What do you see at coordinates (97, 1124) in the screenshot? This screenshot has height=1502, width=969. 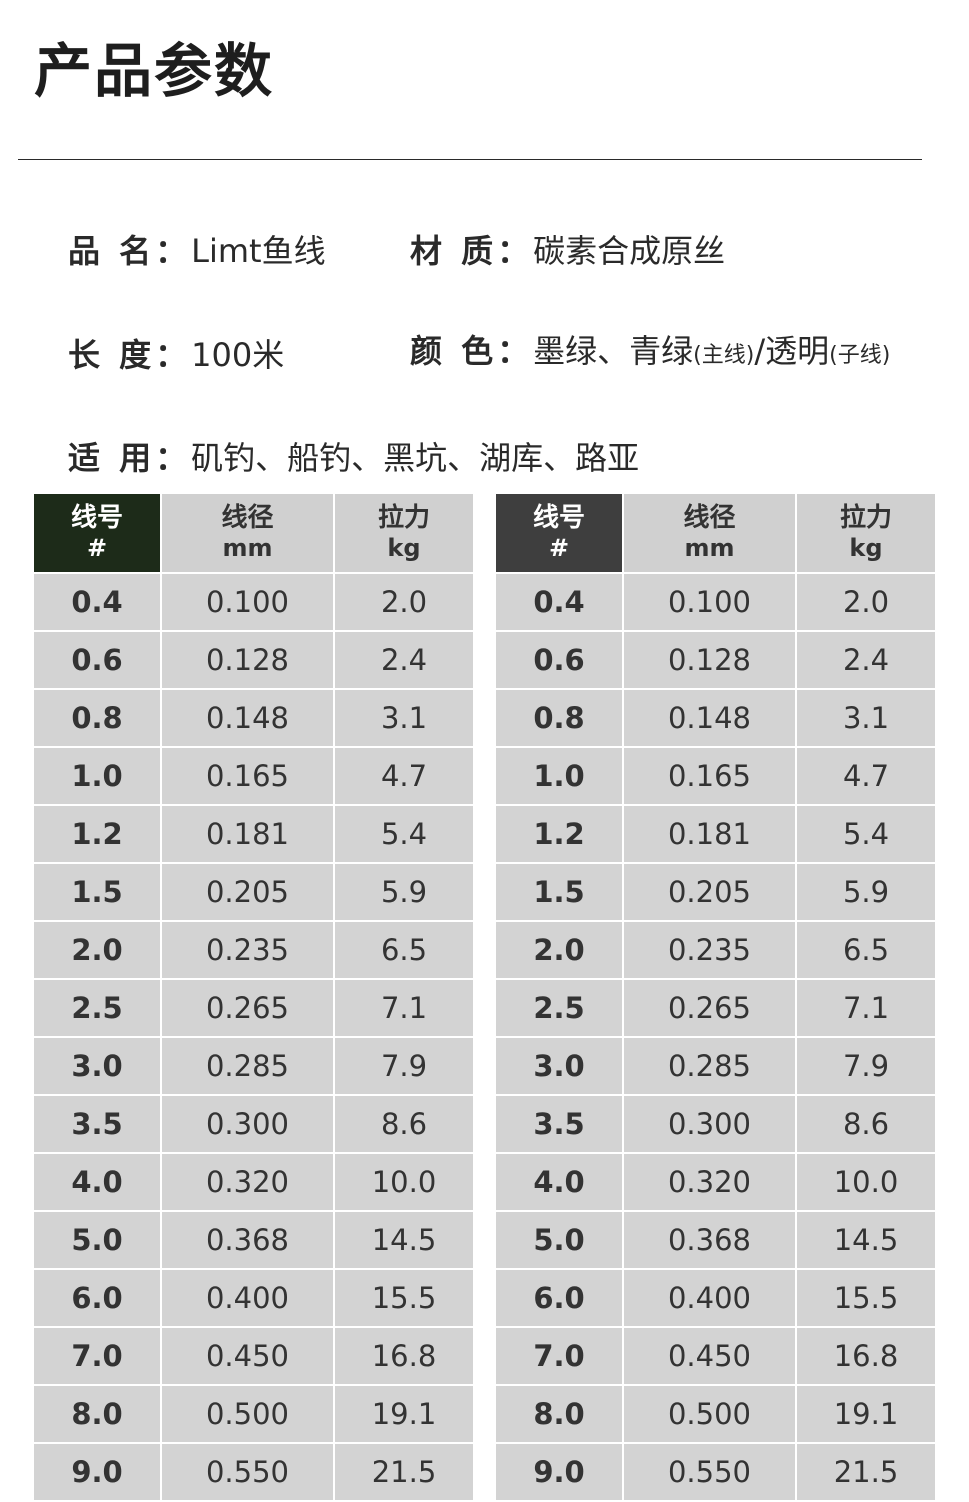 I see `line-number-cell: 3.5` at bounding box center [97, 1124].